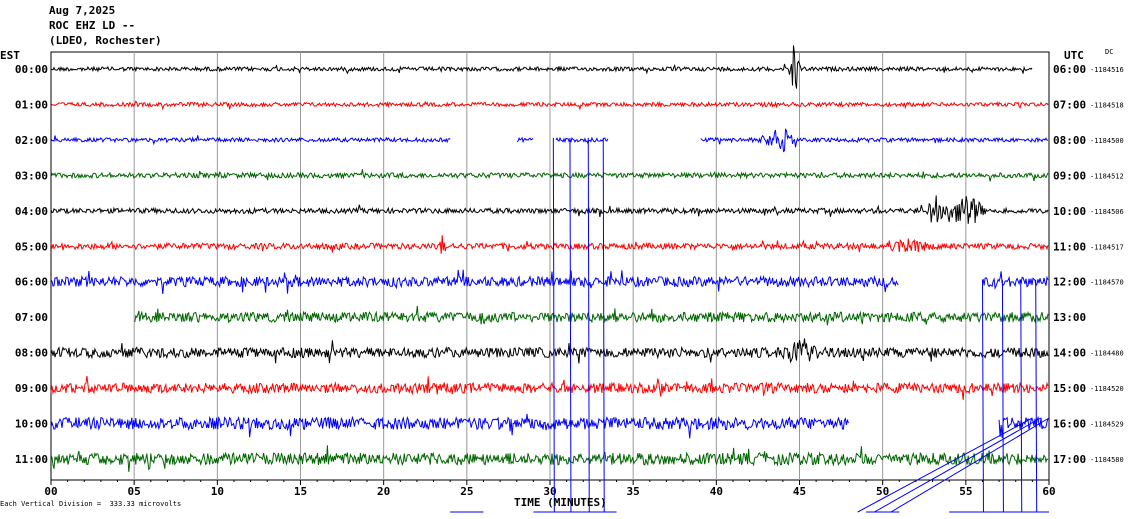 This screenshot has width=1130, height=519. What do you see at coordinates (1069, 140) in the screenshot?
I see `row-label-utc: 08:00` at bounding box center [1069, 140].